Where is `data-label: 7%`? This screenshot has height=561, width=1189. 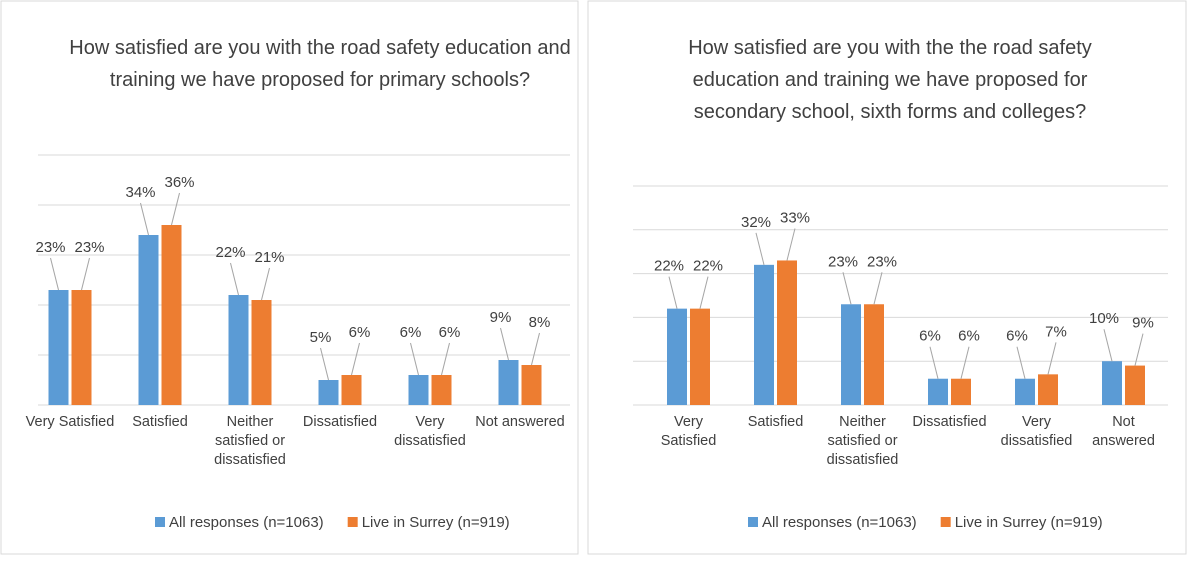
data-label: 7% is located at coordinates (1056, 331).